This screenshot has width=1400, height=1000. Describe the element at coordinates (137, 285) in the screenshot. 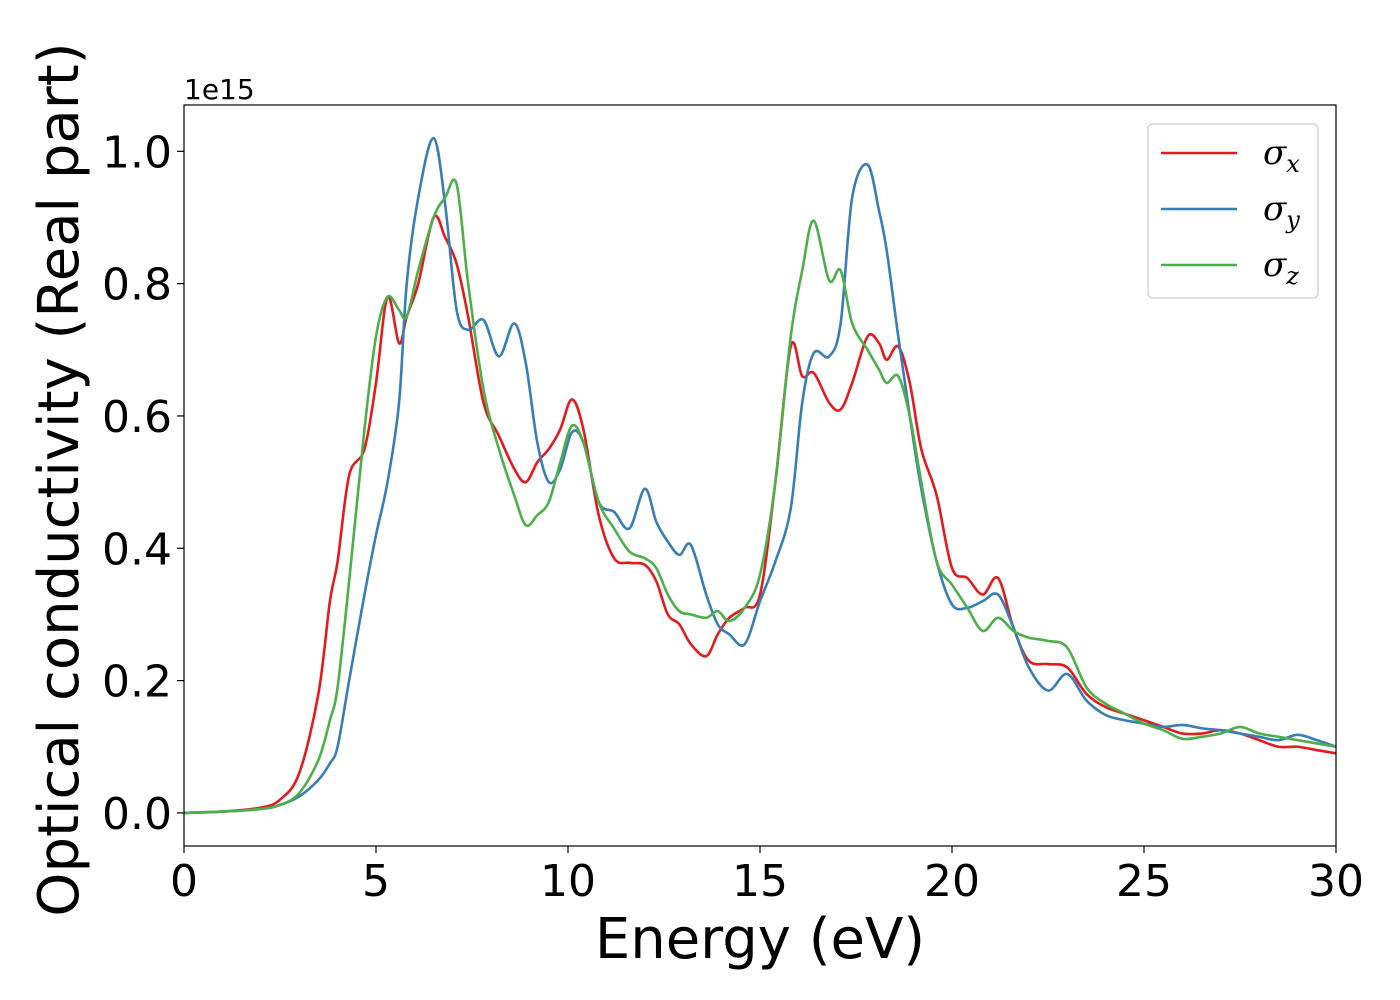

I see `y-tick-label: 0.8` at that location.